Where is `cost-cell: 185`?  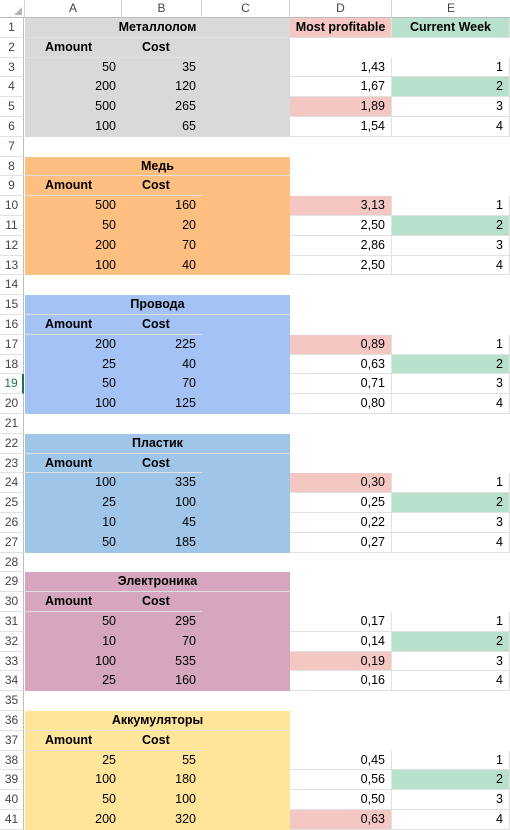
cost-cell: 185 is located at coordinates (185, 541).